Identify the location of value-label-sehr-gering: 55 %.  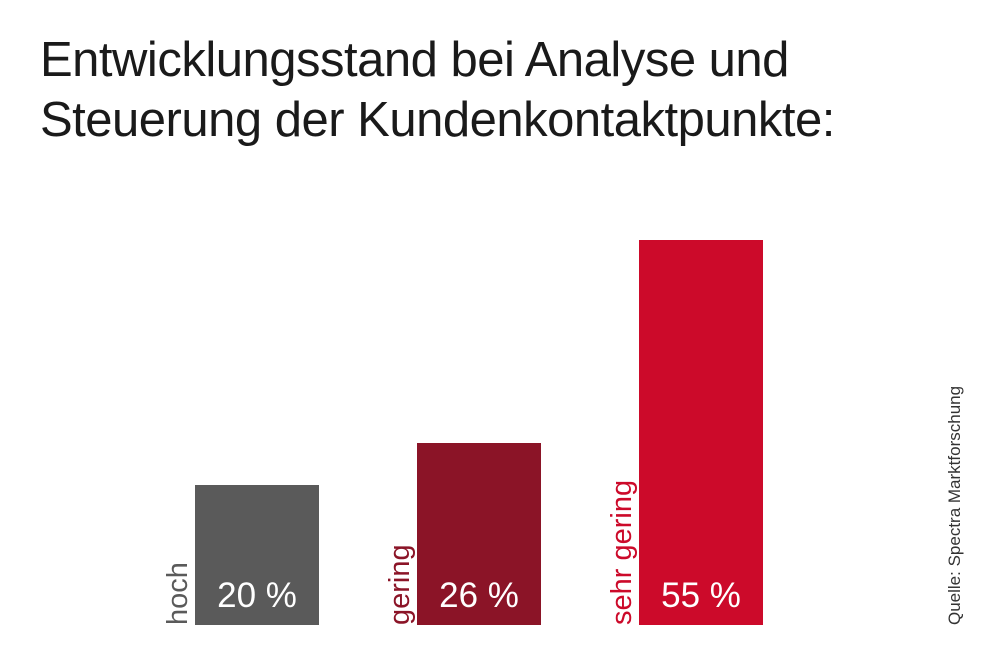
(701, 595).